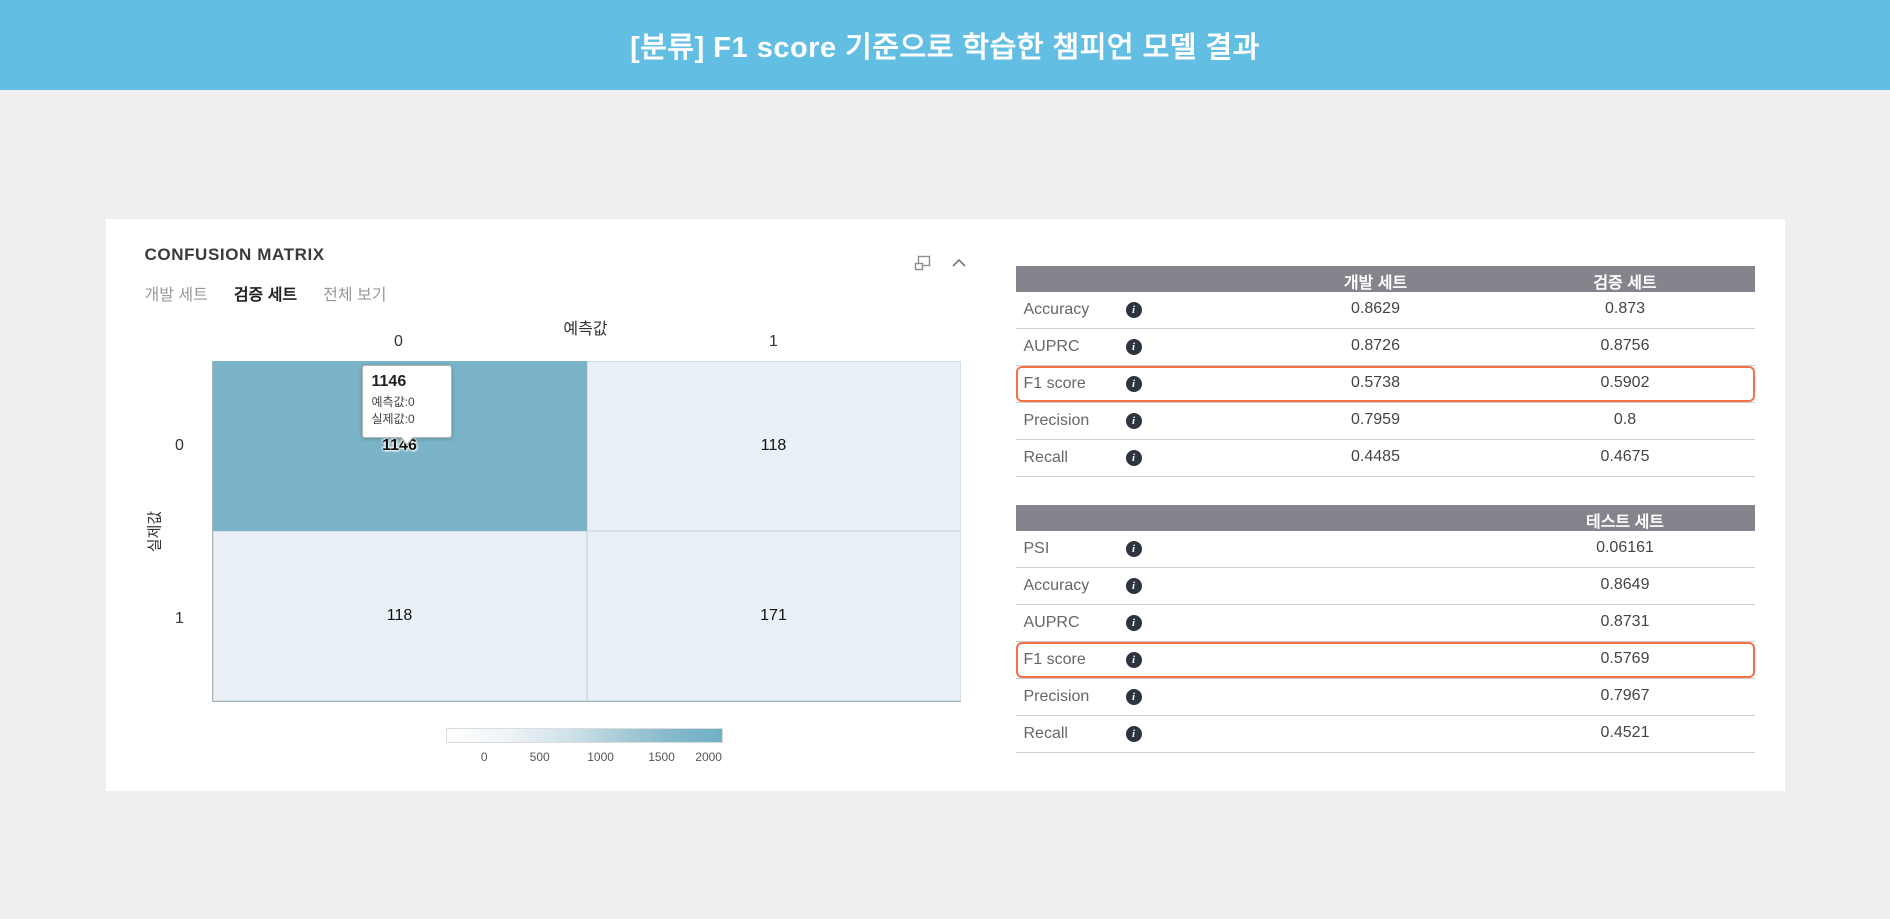 Image resolution: width=1890 pixels, height=919 pixels. What do you see at coordinates (1625, 658) in the screenshot?
I see `metric-value: 0.5769` at bounding box center [1625, 658].